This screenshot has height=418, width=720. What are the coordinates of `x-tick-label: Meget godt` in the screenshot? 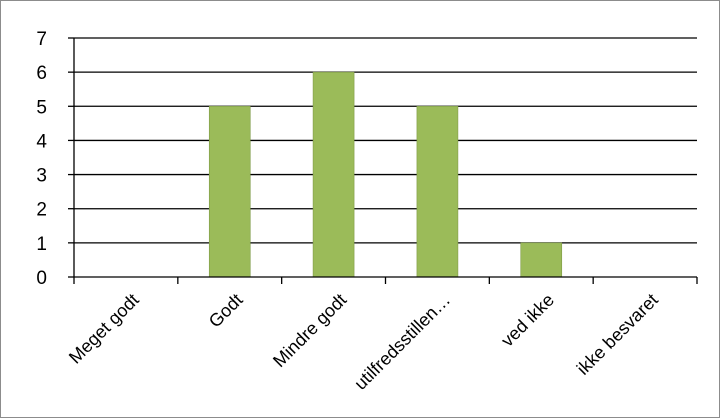 It's located at (104, 329).